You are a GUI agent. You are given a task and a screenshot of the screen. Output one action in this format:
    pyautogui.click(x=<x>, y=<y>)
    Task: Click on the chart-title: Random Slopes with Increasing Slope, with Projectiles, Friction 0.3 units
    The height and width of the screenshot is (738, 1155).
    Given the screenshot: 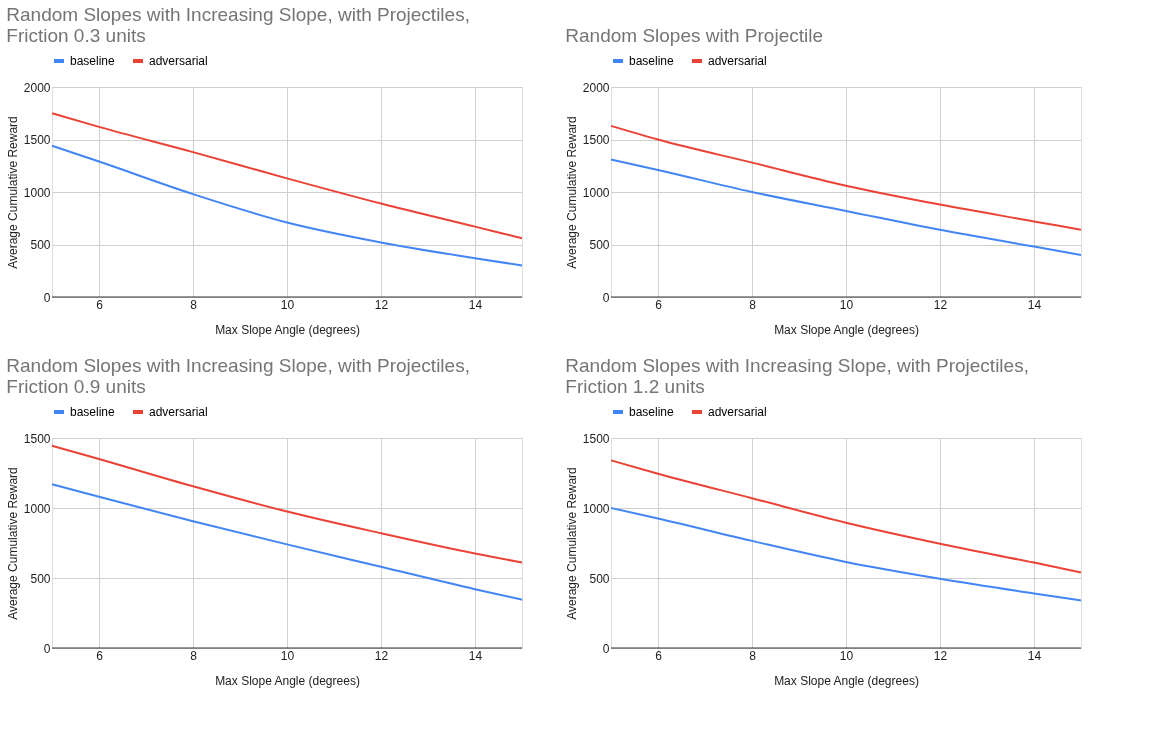 What is the action you would take?
    pyautogui.click(x=238, y=25)
    